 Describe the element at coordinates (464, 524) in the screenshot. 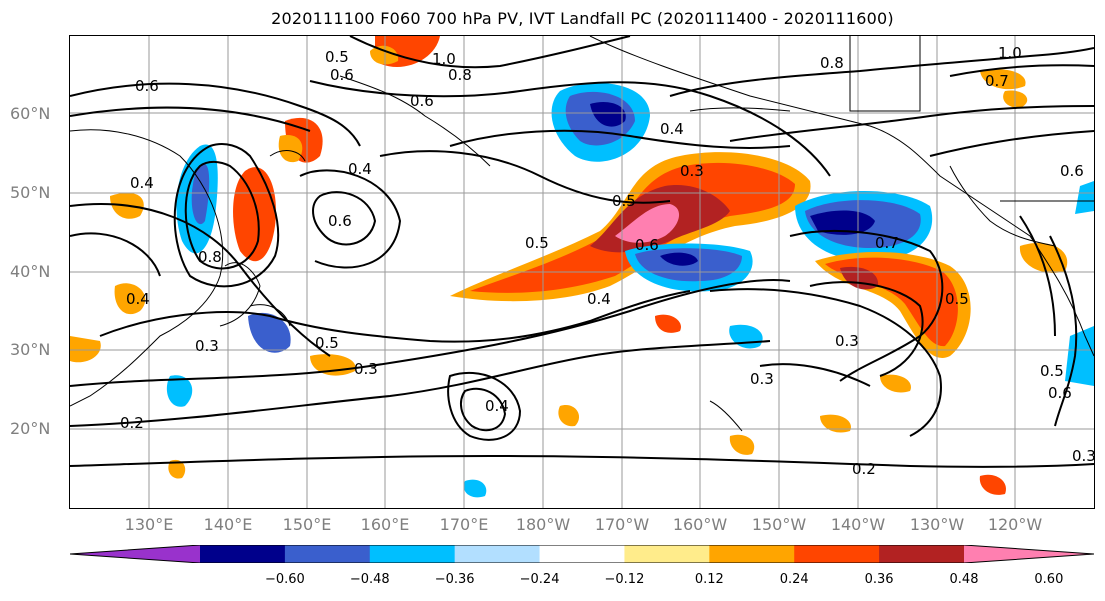

I see `lon-label: 170°E` at that location.